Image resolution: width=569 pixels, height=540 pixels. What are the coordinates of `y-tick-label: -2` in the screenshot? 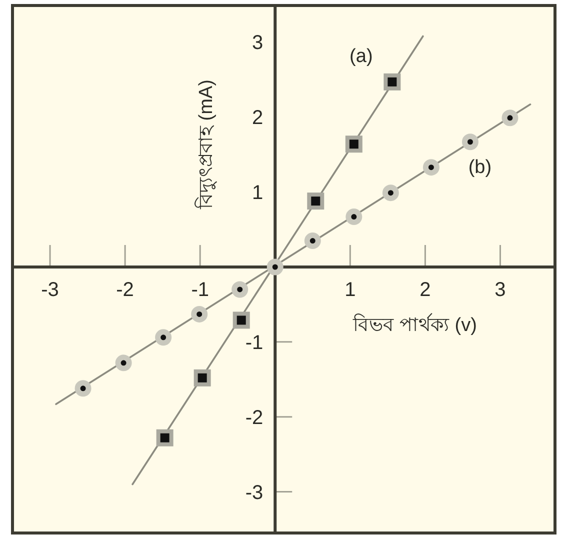 It's located at (254, 417).